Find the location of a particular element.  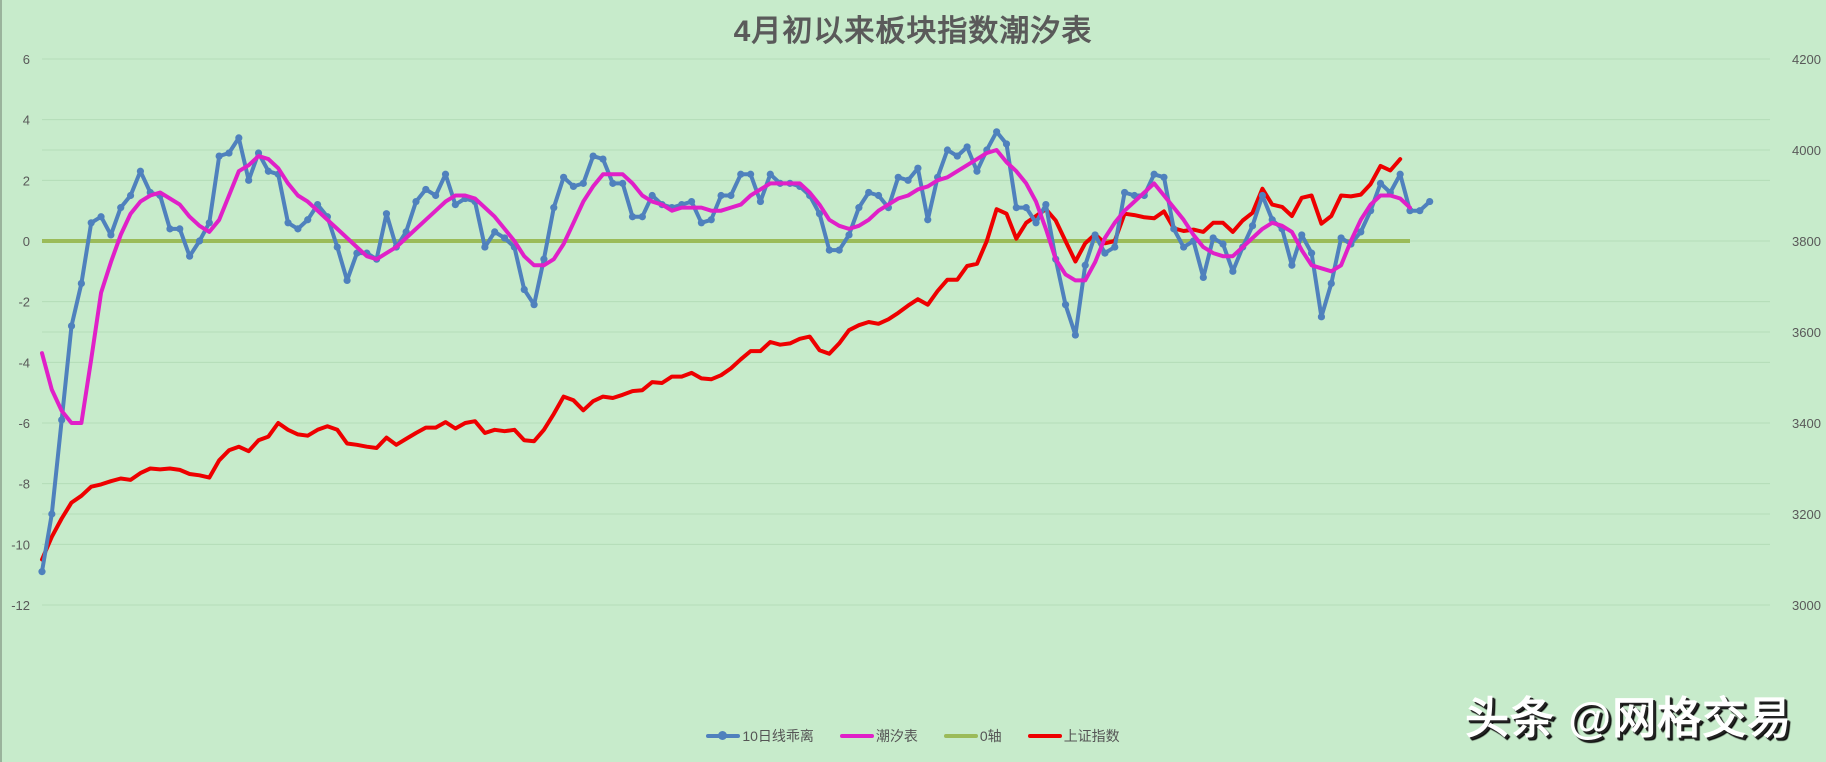

legend-label: 上证指数 is located at coordinates (1091, 736).